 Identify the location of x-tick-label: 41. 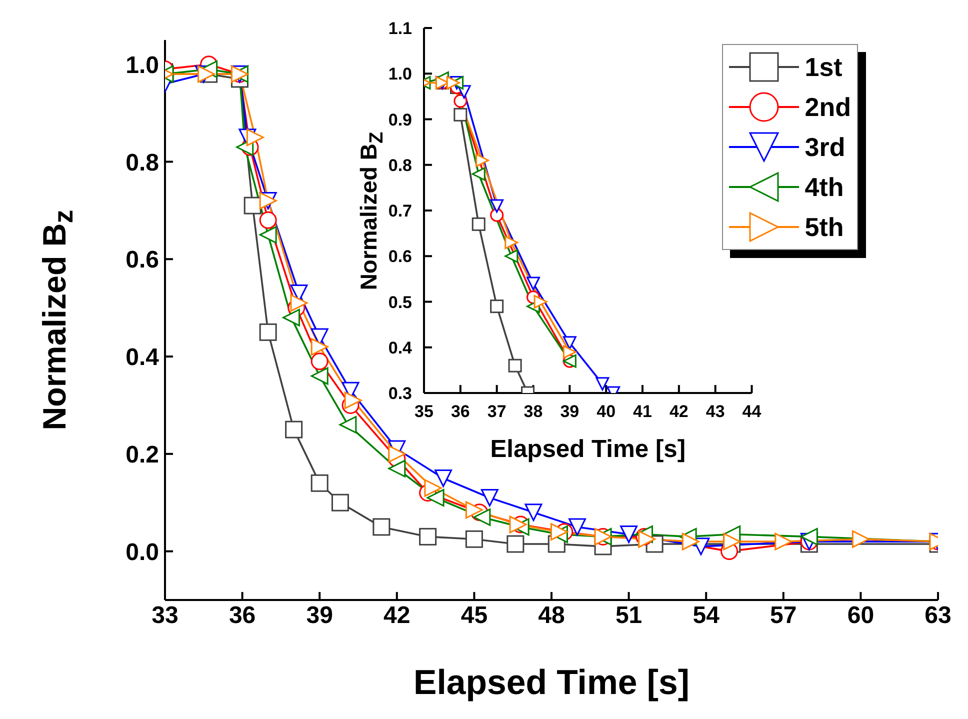
(642, 412).